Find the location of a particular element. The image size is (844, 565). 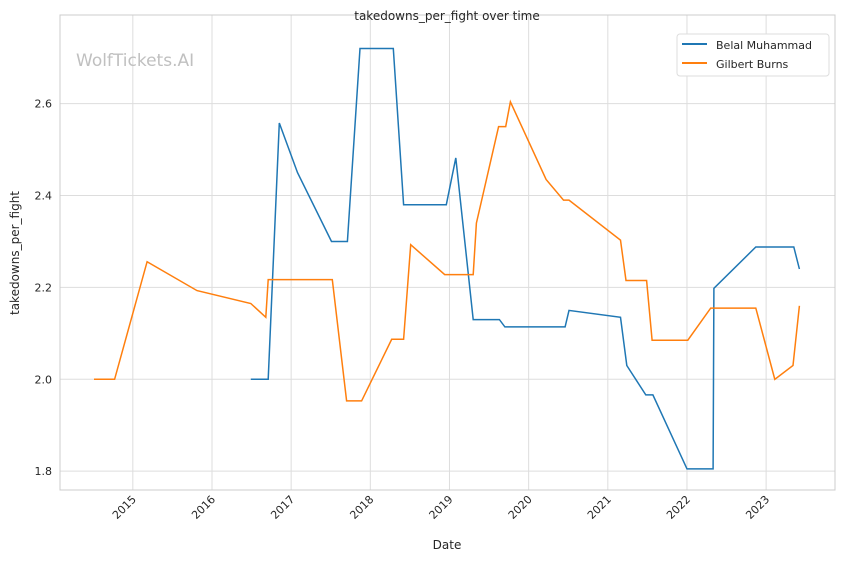

y-tick-label: 2.0 is located at coordinates (44, 379).